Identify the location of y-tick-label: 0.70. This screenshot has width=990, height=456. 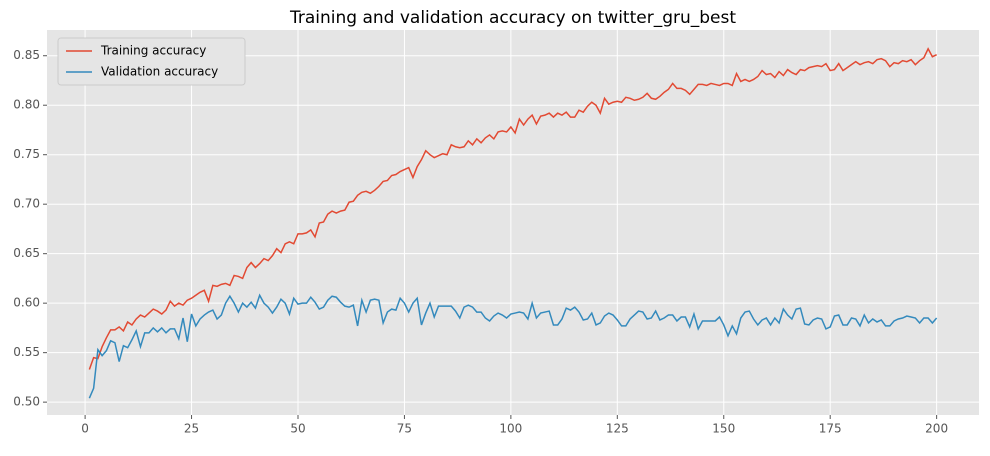
(26, 204).